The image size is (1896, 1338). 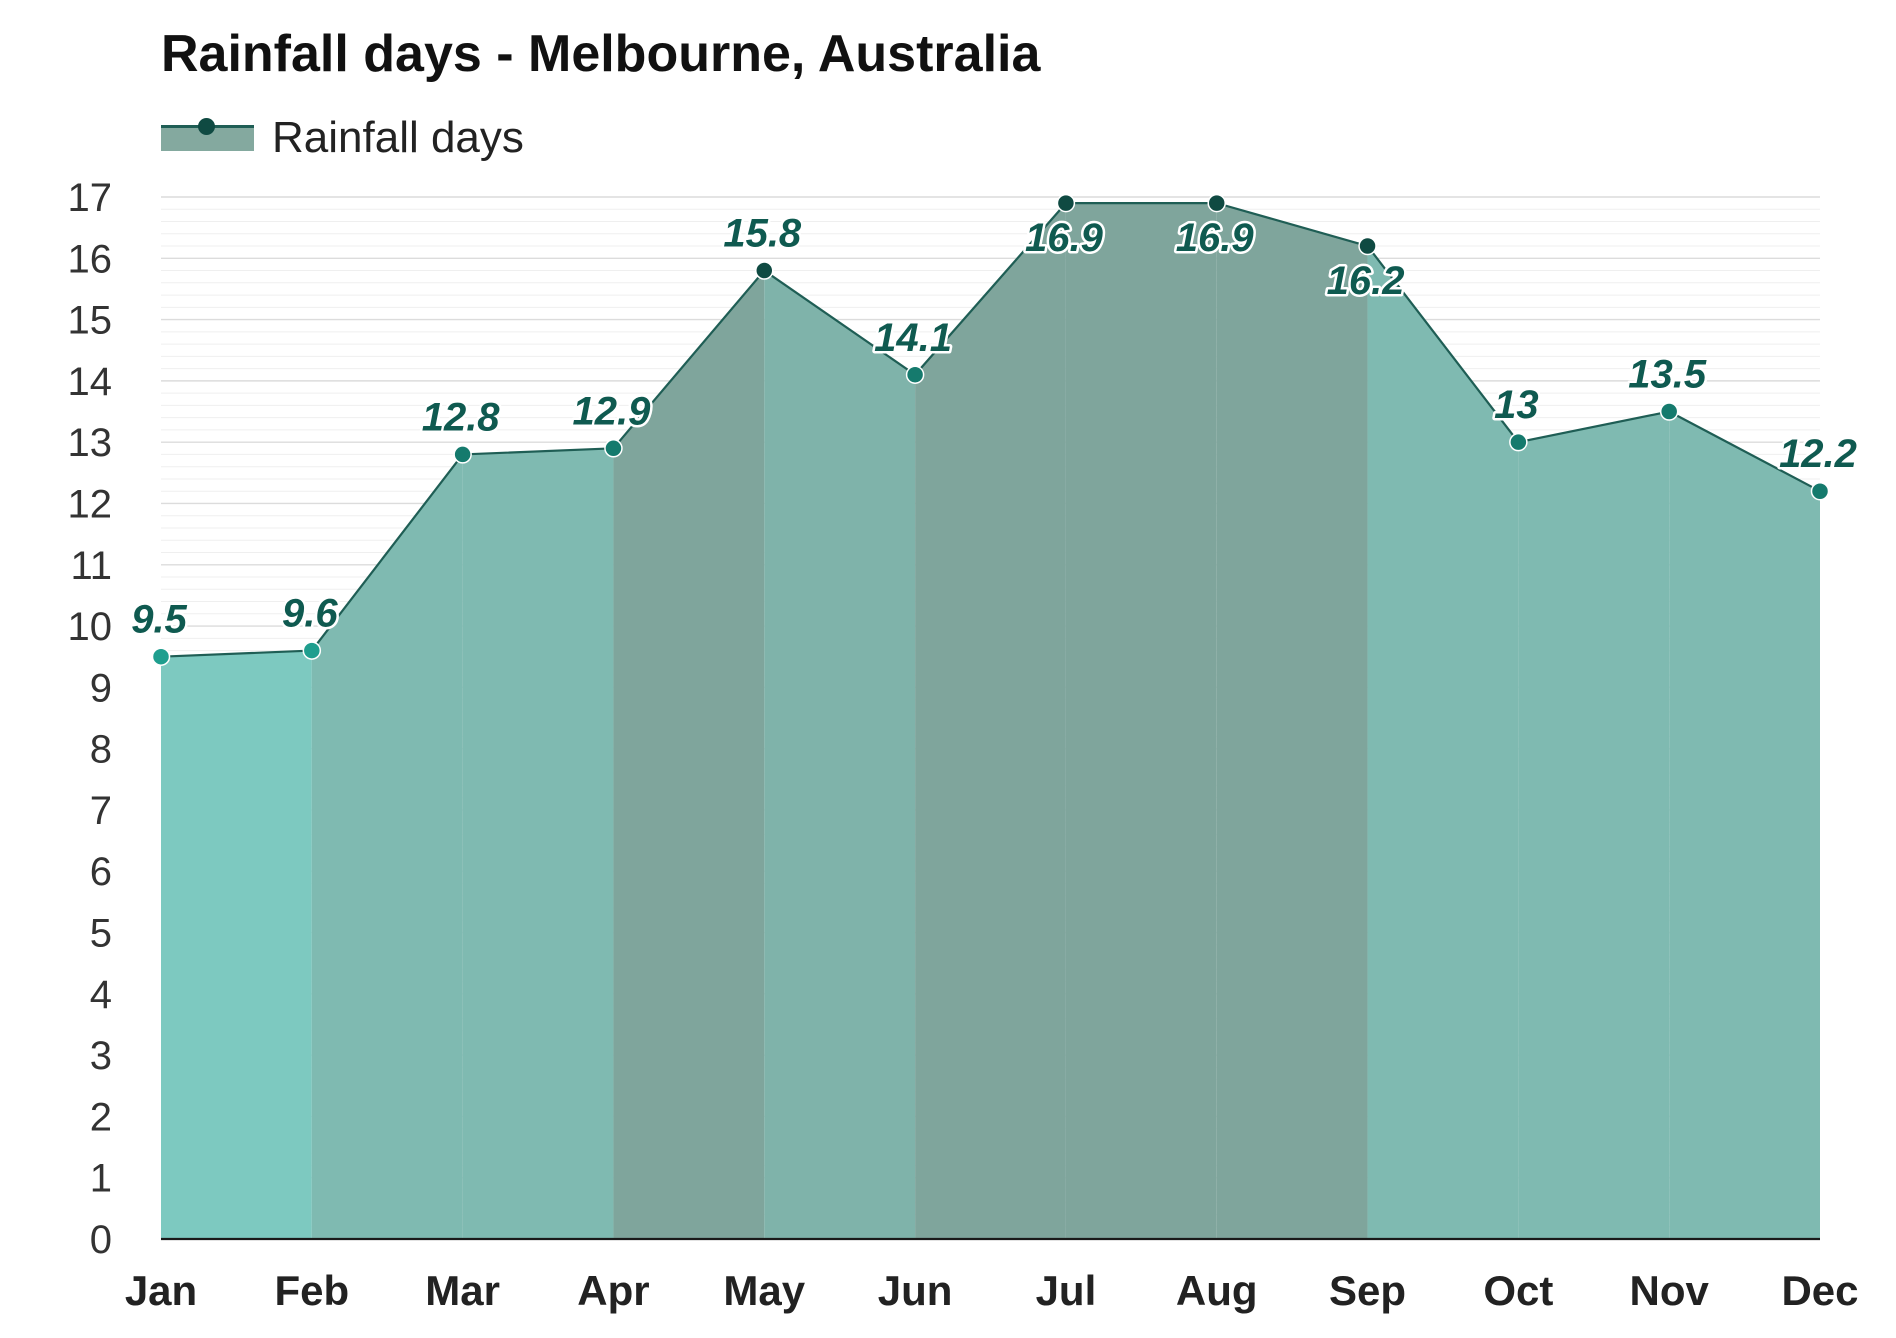 What do you see at coordinates (91, 566) in the screenshot?
I see `y-tick-label: 11` at bounding box center [91, 566].